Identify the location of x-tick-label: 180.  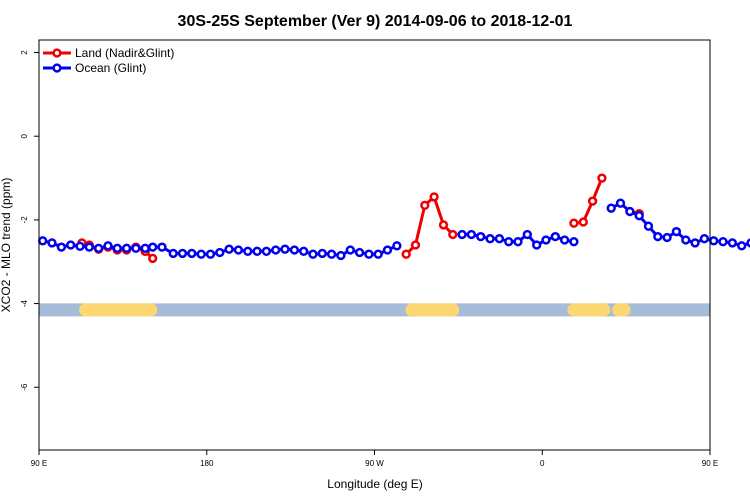
(207, 463).